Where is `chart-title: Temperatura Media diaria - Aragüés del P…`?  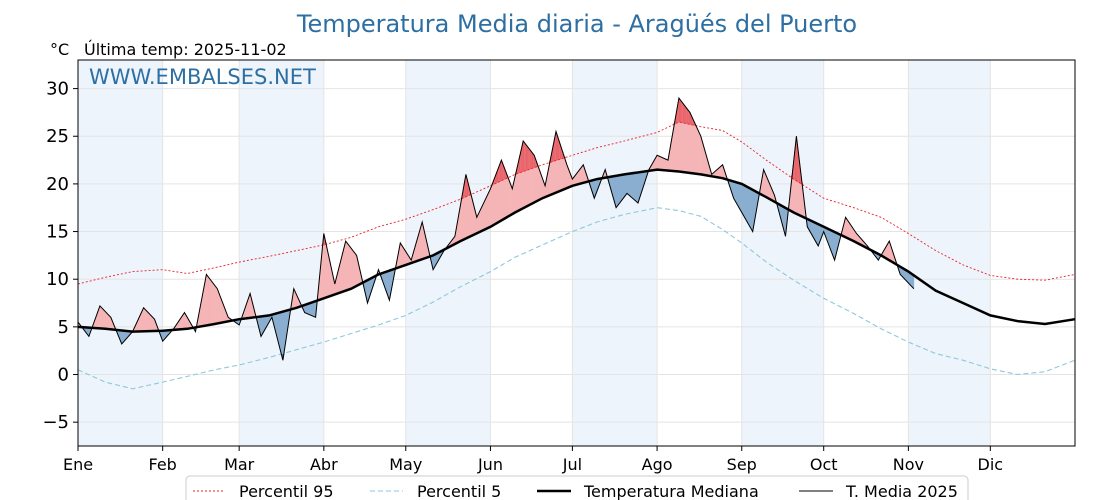 chart-title: Temperatura Media diaria - Aragüés del P… is located at coordinates (576, 24).